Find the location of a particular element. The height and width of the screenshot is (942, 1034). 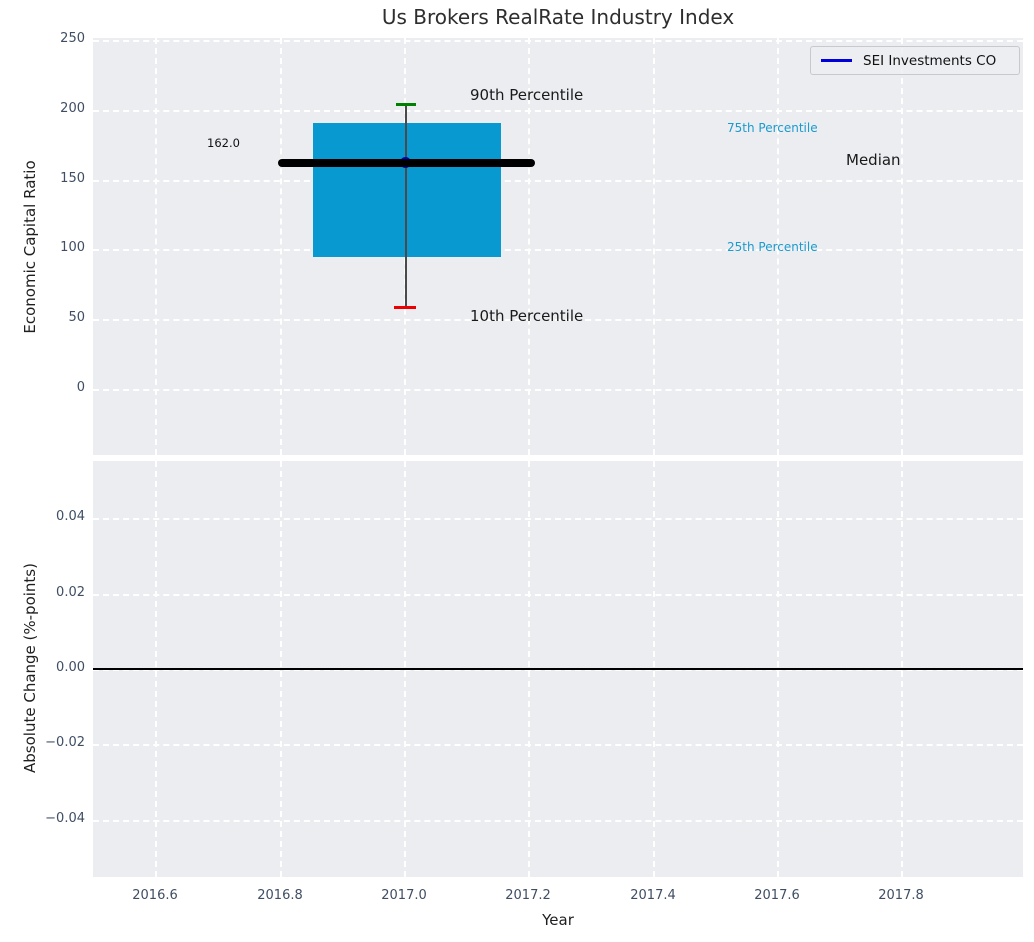

chart-title: Us Brokers RealRate Industry Index is located at coordinates (558, 17).